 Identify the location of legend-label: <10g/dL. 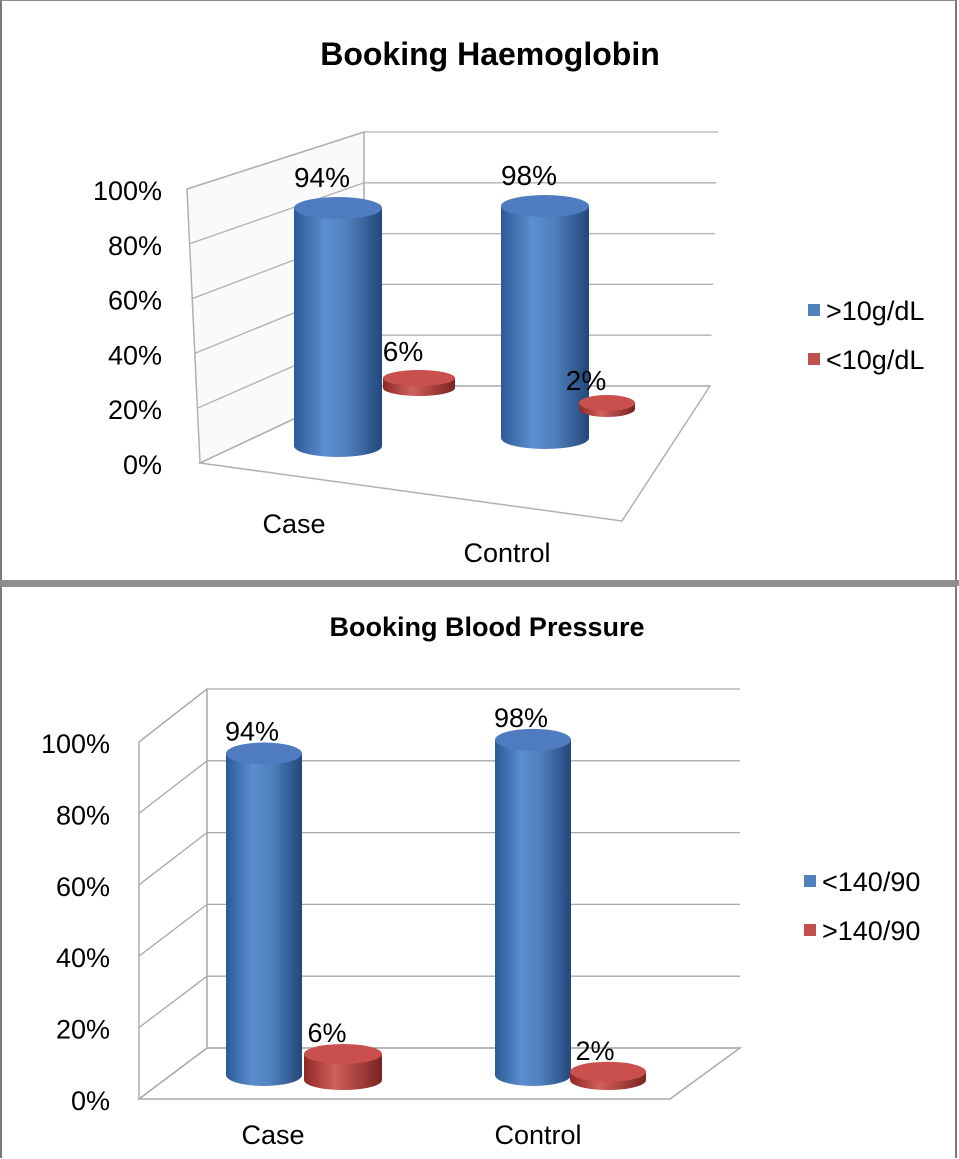
(875, 360).